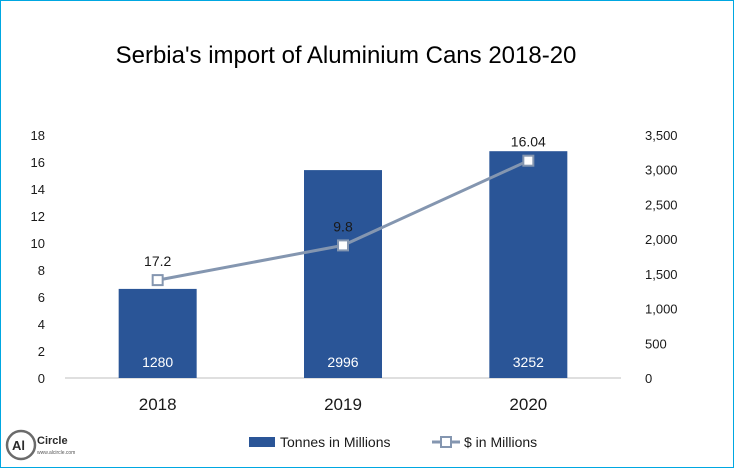 Image resolution: width=734 pixels, height=469 pixels. Describe the element at coordinates (18, 445) in the screenshot. I see `logo-mark: Al` at that location.